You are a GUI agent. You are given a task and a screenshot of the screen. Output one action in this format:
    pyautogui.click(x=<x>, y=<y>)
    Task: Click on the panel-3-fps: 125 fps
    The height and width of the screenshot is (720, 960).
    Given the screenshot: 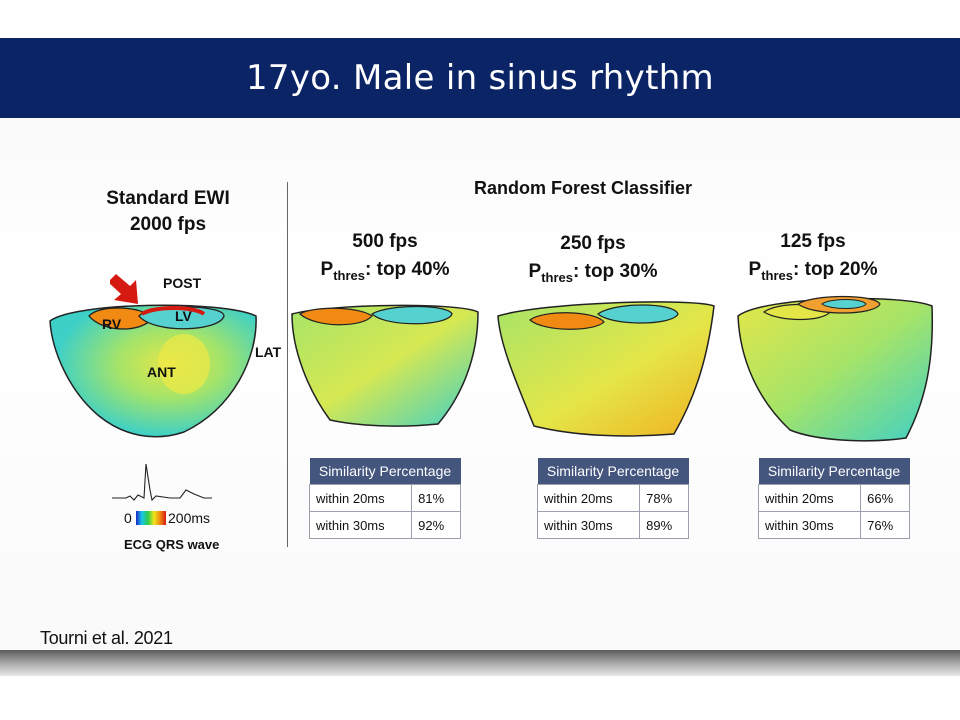 What is the action you would take?
    pyautogui.click(x=813, y=241)
    